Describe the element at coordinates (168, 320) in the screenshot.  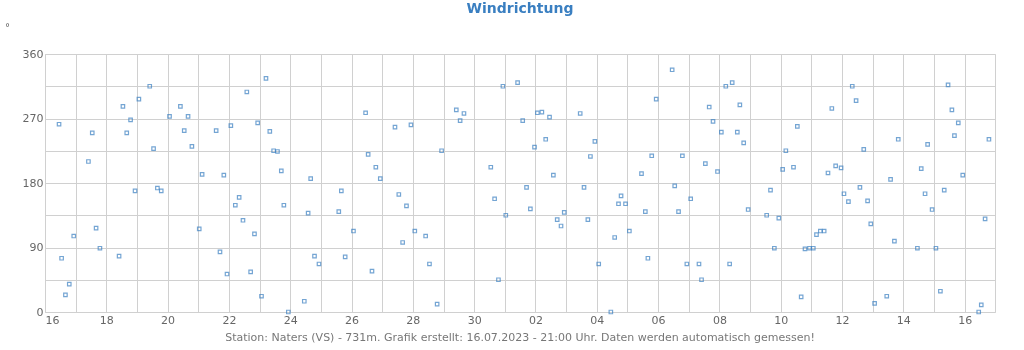
I see `x-tick-label: 20` at that location.